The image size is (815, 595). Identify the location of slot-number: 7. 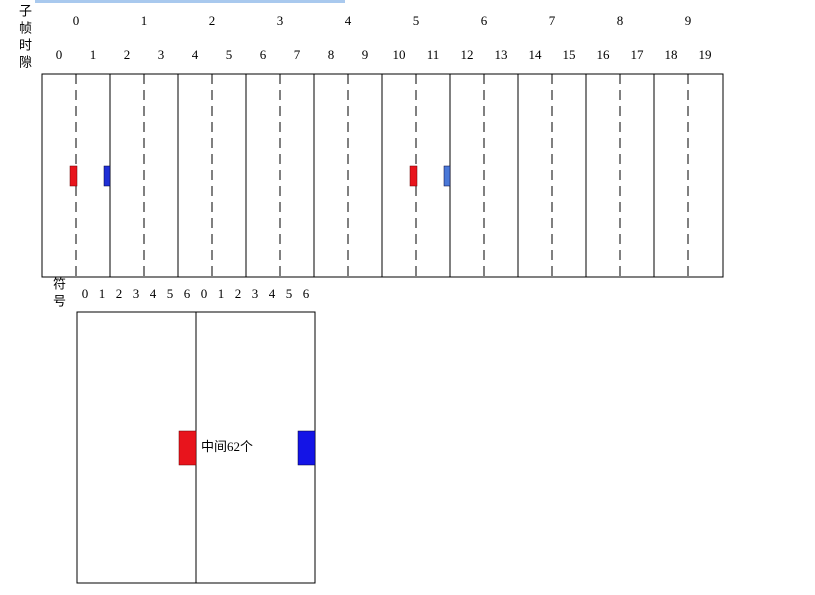
(297, 54).